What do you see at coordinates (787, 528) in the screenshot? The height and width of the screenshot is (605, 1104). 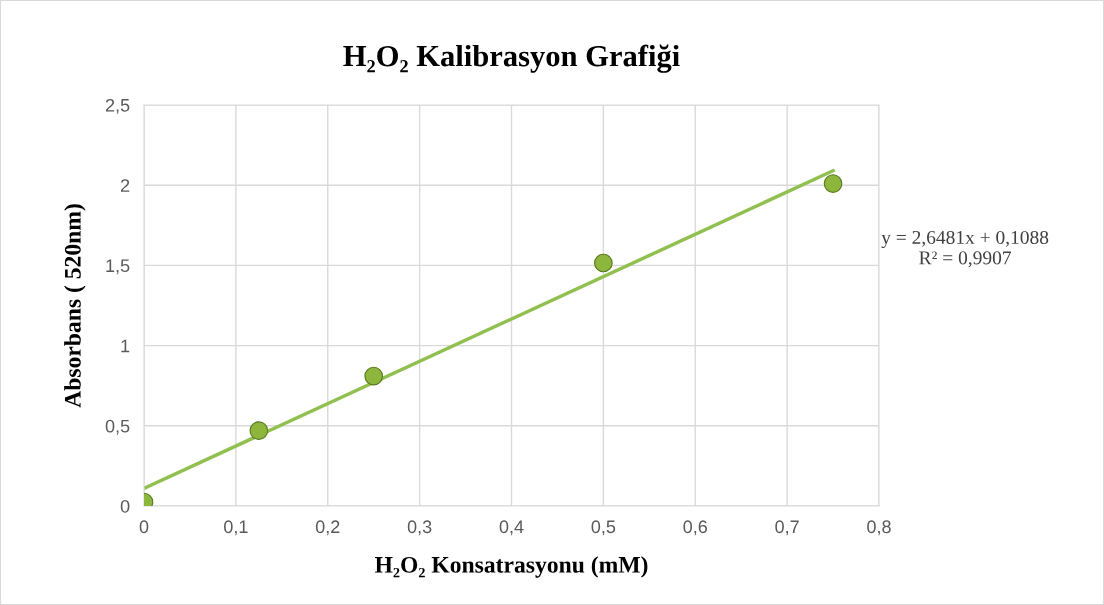 I see `x-tick-label: 0,7` at bounding box center [787, 528].